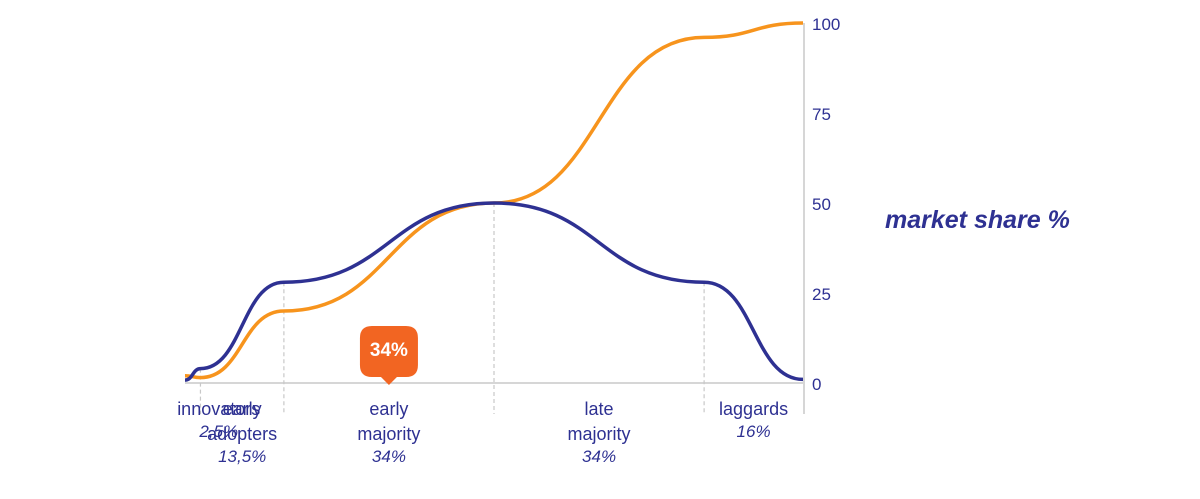  I want to click on y-tick-label: 25, so click(821, 294).